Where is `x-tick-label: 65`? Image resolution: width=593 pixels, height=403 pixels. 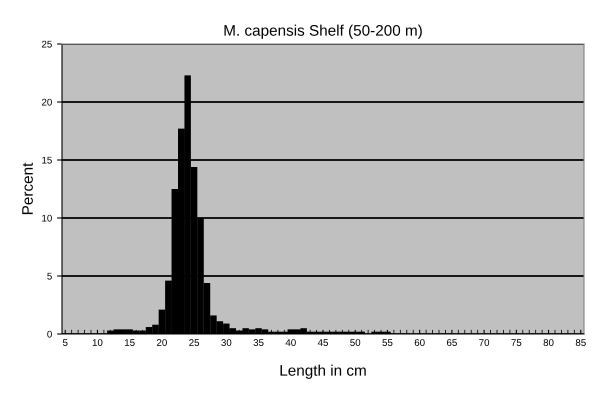 x-tick-label: 65 is located at coordinates (451, 342).